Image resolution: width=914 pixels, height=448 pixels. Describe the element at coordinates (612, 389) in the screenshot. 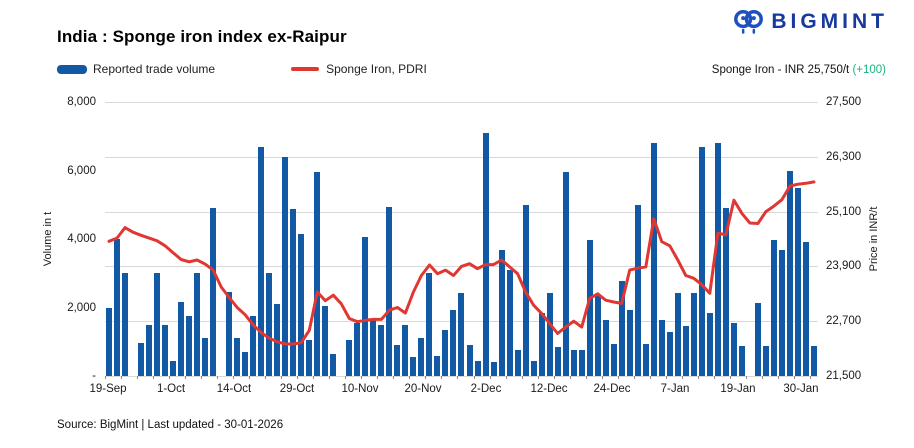

I see `x-axis-tick-label: 24-Dec` at that location.